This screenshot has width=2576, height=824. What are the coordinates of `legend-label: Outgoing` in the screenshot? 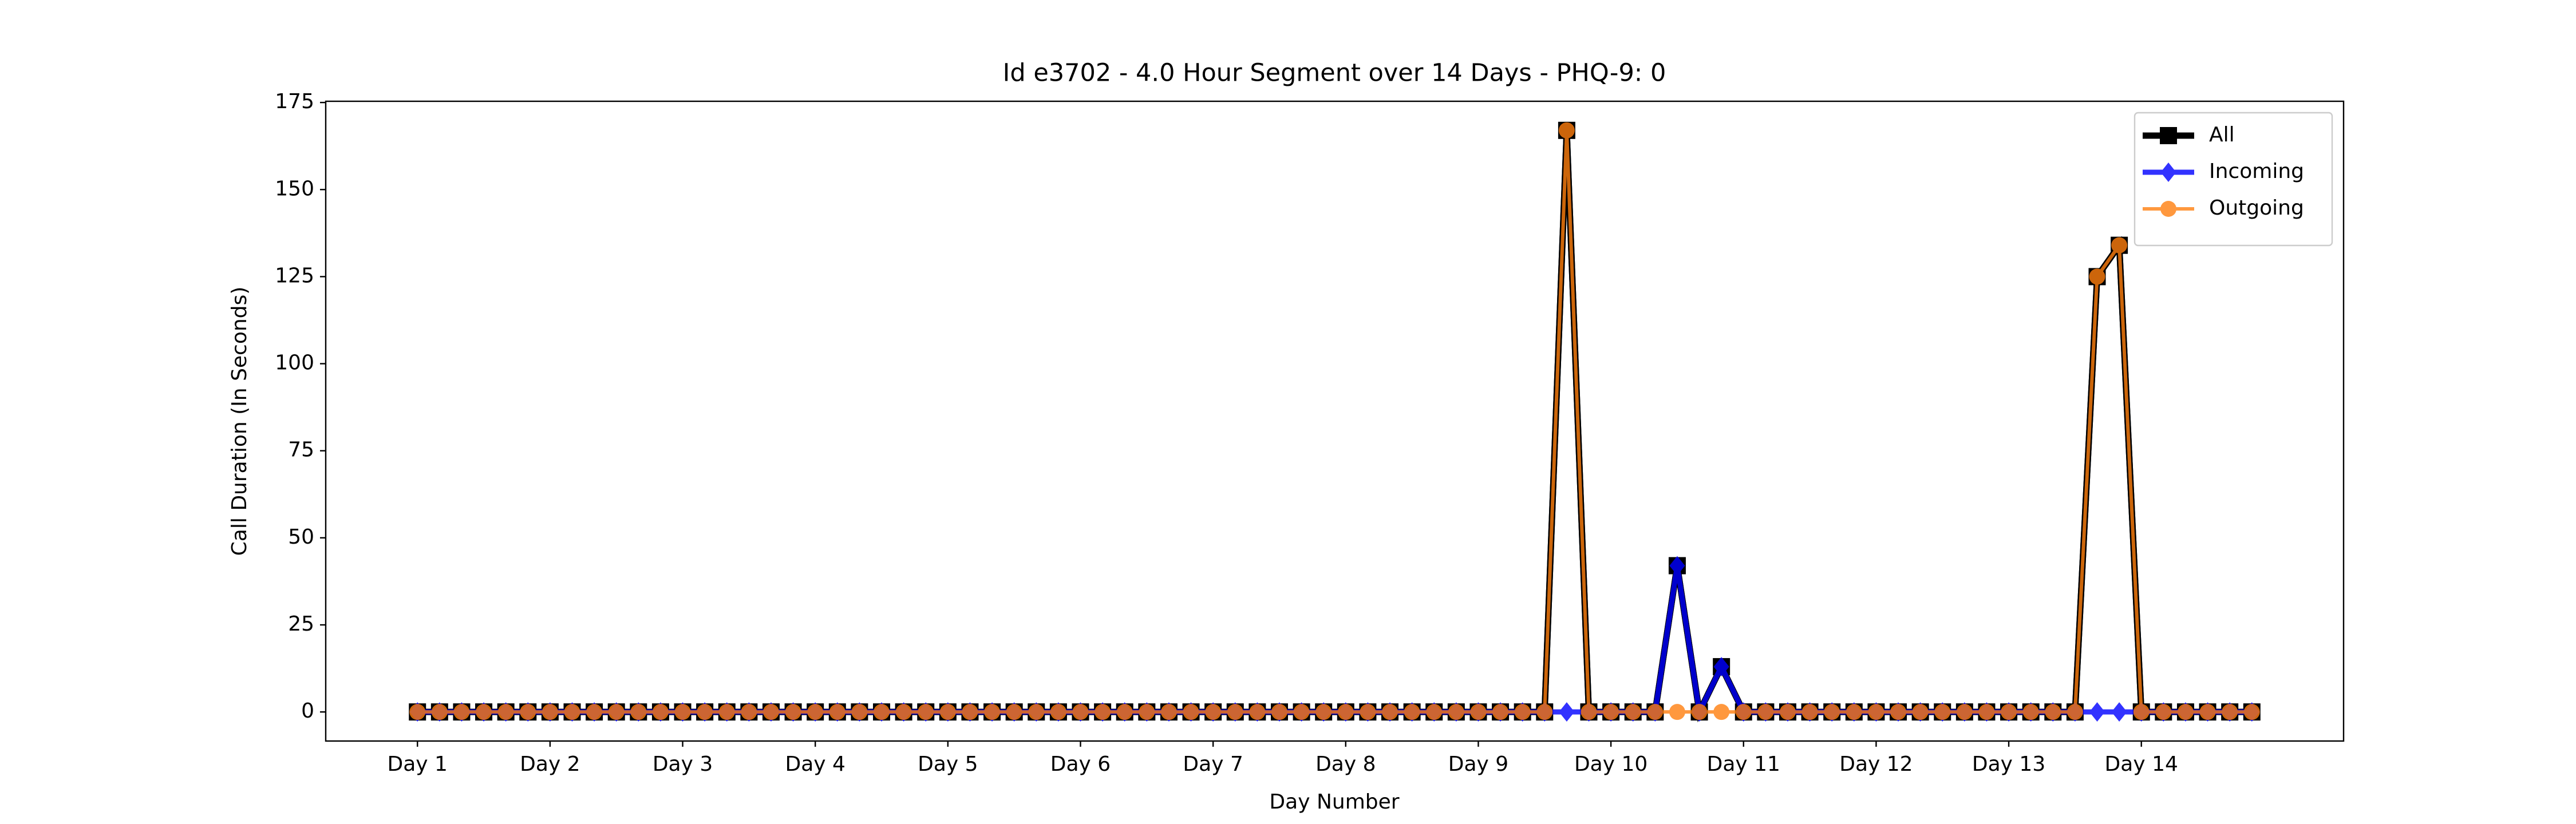 It's located at (2256, 208).